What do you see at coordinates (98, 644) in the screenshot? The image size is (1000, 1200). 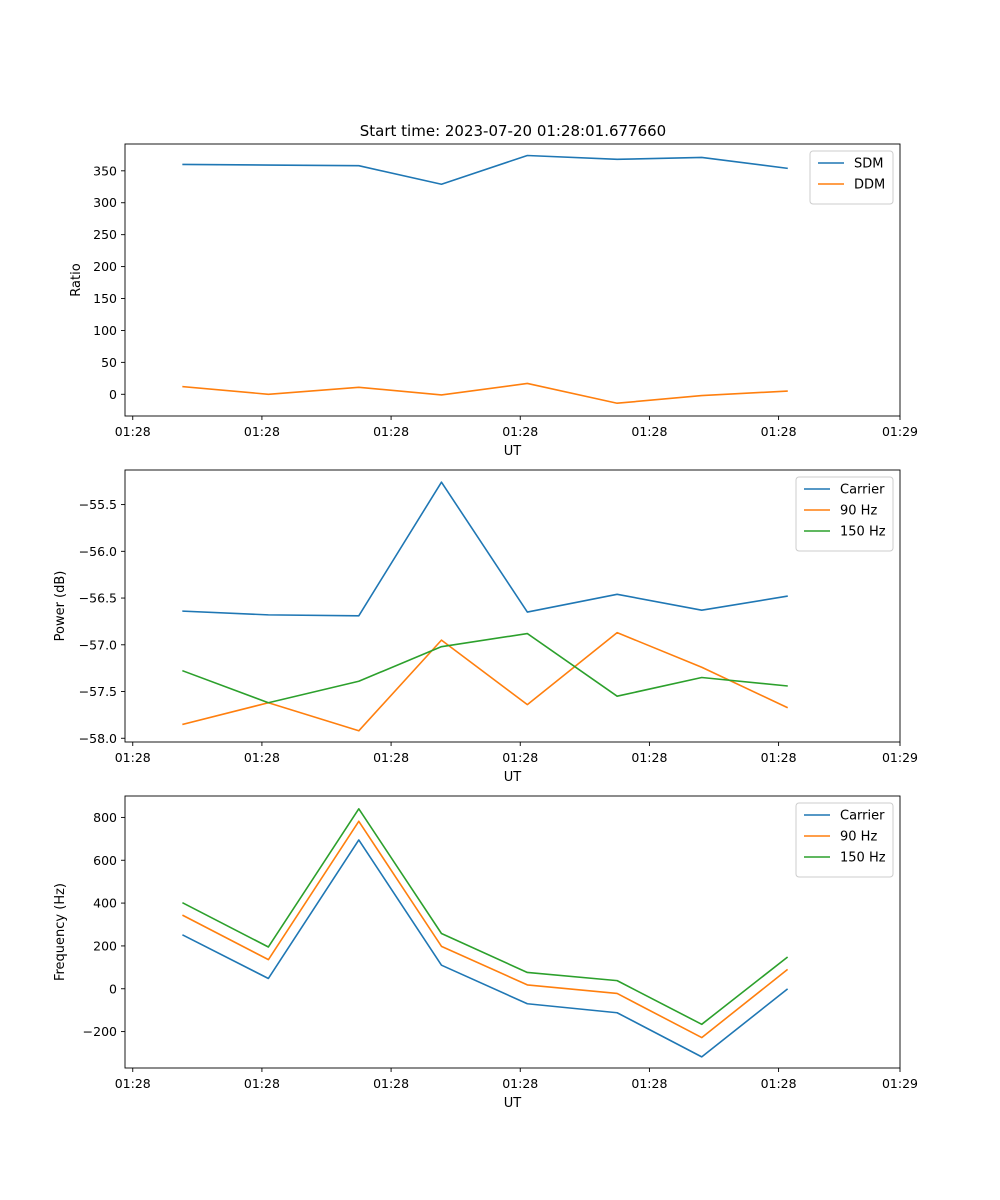 I see `y-tick-label: −57.0` at bounding box center [98, 644].